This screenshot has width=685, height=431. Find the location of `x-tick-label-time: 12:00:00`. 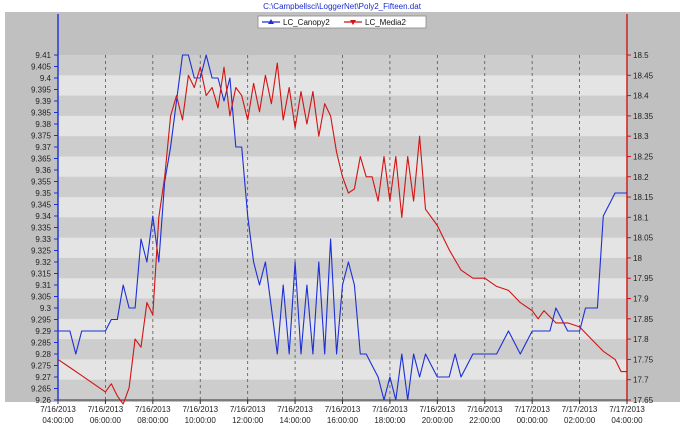

x-tick-label-time: 12:00:00 is located at coordinates (248, 420).